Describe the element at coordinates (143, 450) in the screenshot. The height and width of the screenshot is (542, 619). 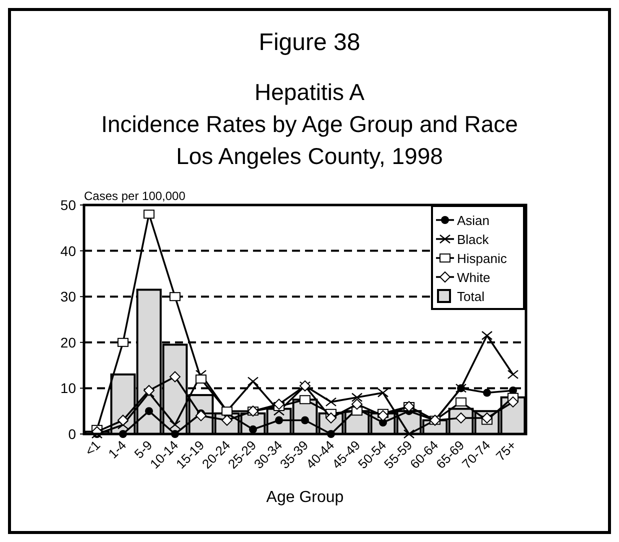
I see `x-tick-label: 5-9` at that location.